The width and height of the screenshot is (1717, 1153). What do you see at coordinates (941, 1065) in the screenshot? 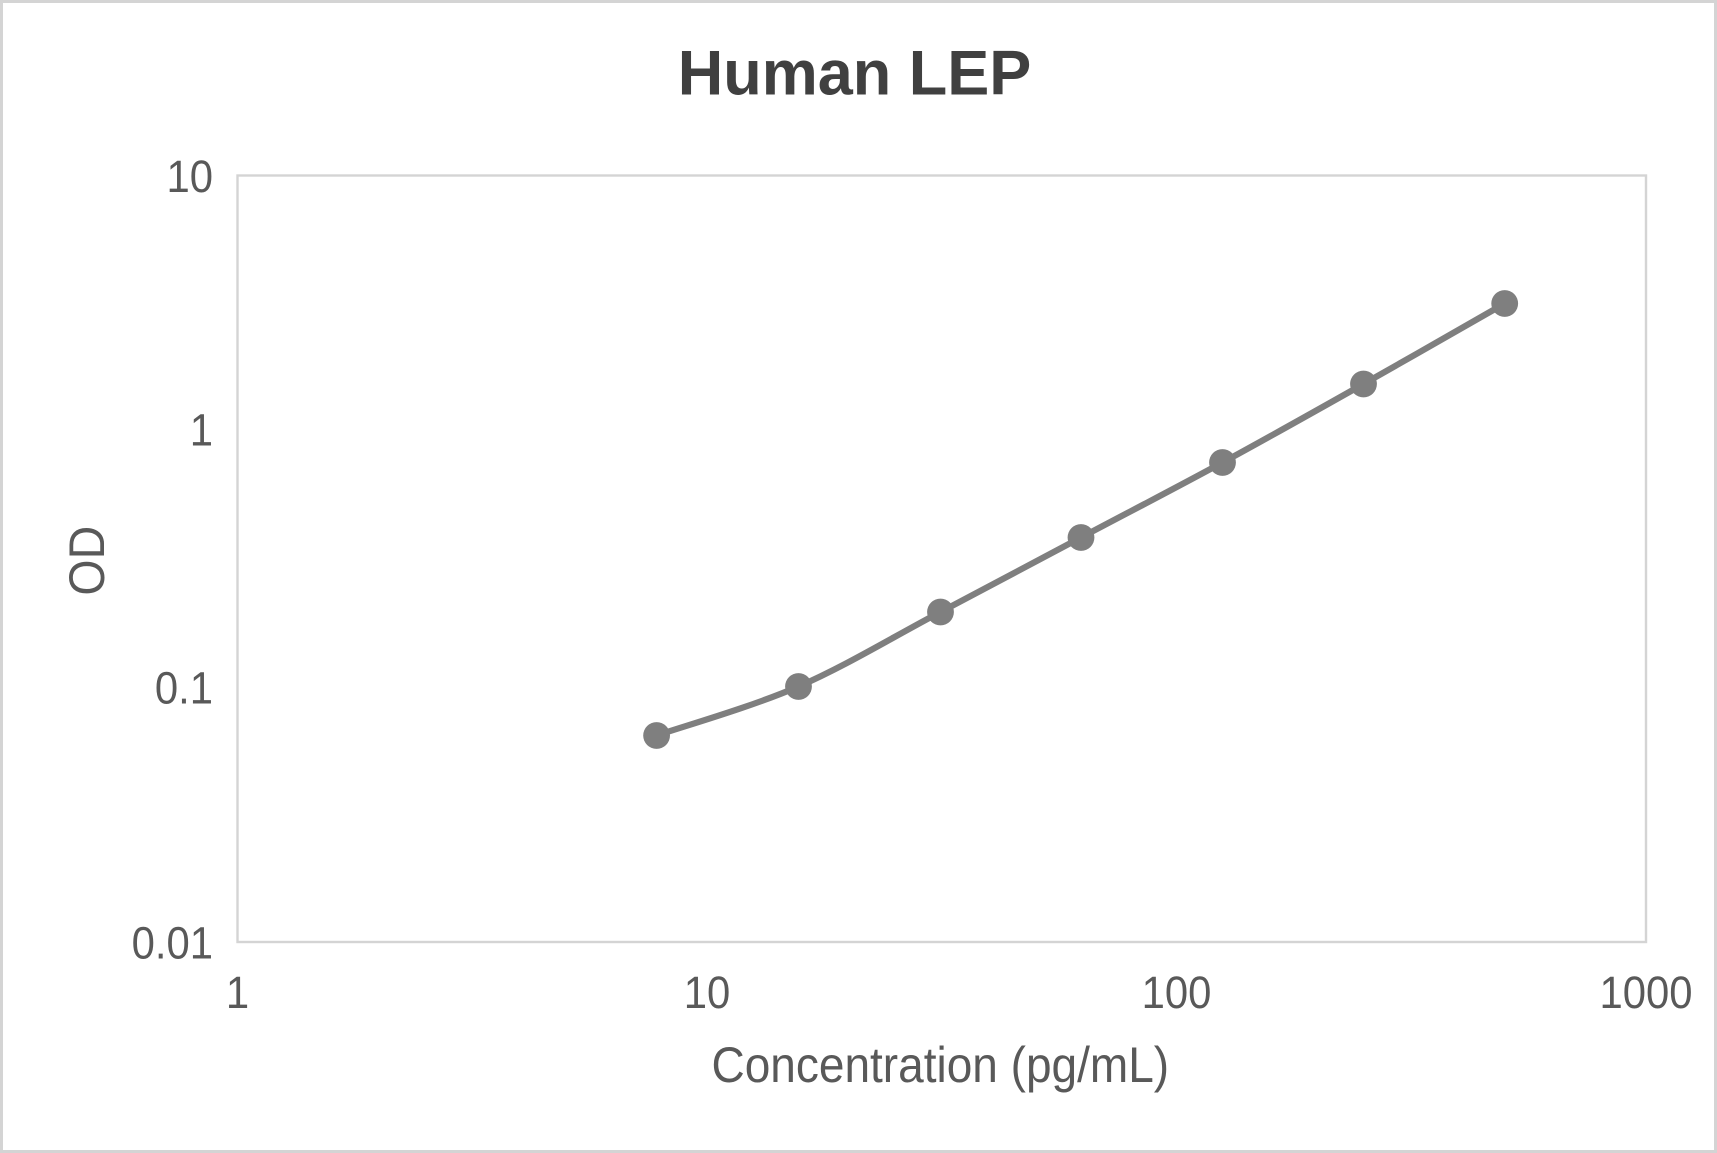
I see `svg-text: Concentration (pg/mL)` at bounding box center [941, 1065].